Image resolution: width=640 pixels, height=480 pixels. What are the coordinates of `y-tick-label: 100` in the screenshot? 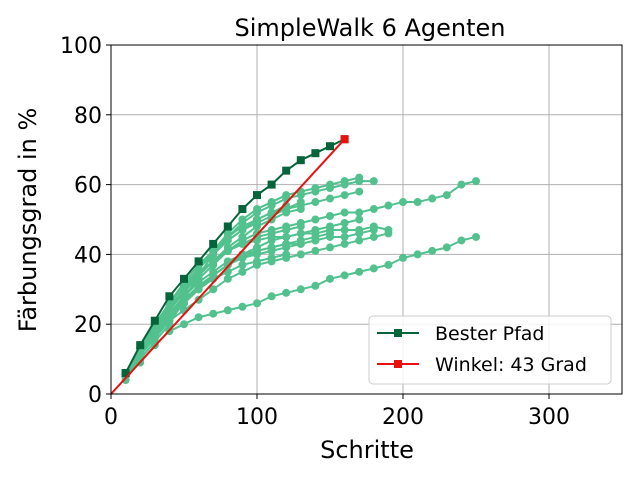 It's located at (81, 46).